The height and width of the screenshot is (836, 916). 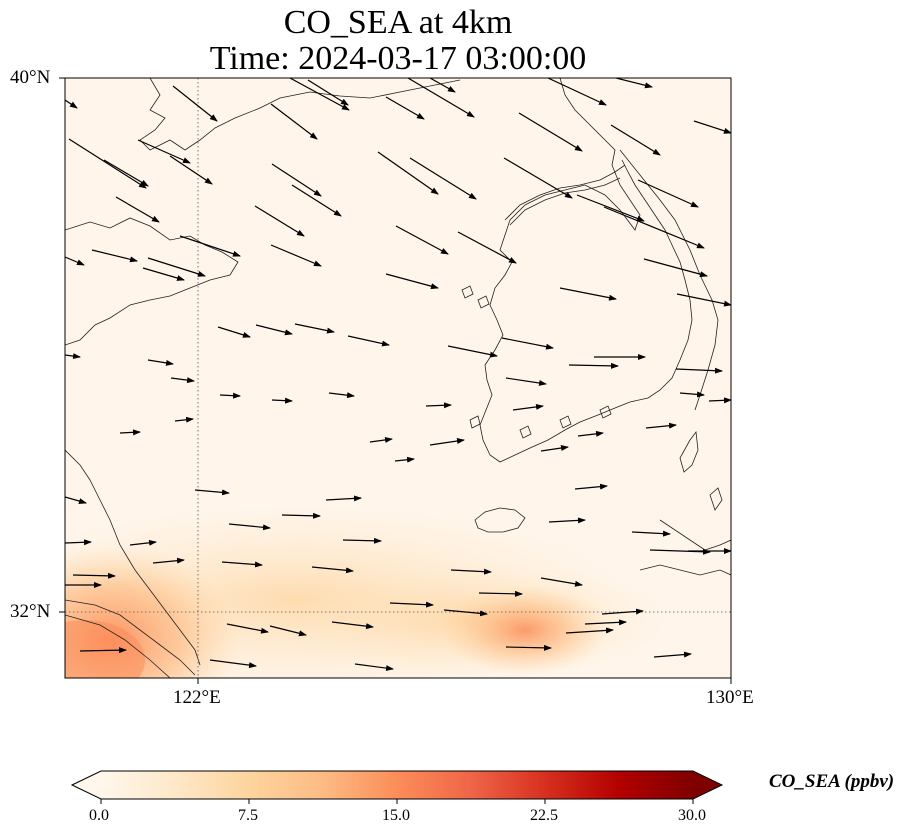 What do you see at coordinates (30, 77) in the screenshot?
I see `y-tick-label-40n: 40°N` at bounding box center [30, 77].